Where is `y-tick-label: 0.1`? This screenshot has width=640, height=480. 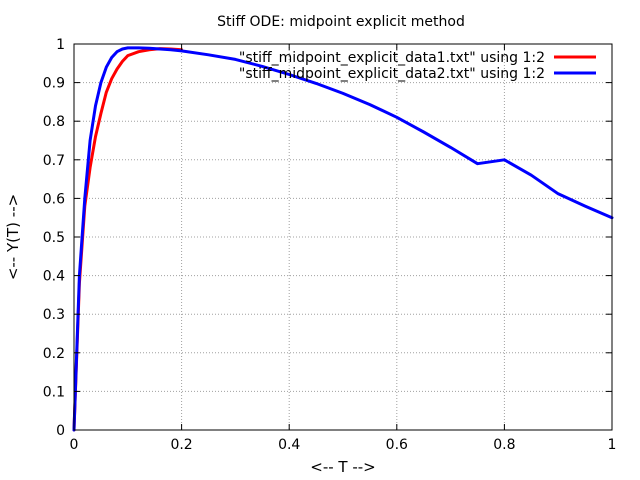
y-tick-label: 0.1 is located at coordinates (54, 392).